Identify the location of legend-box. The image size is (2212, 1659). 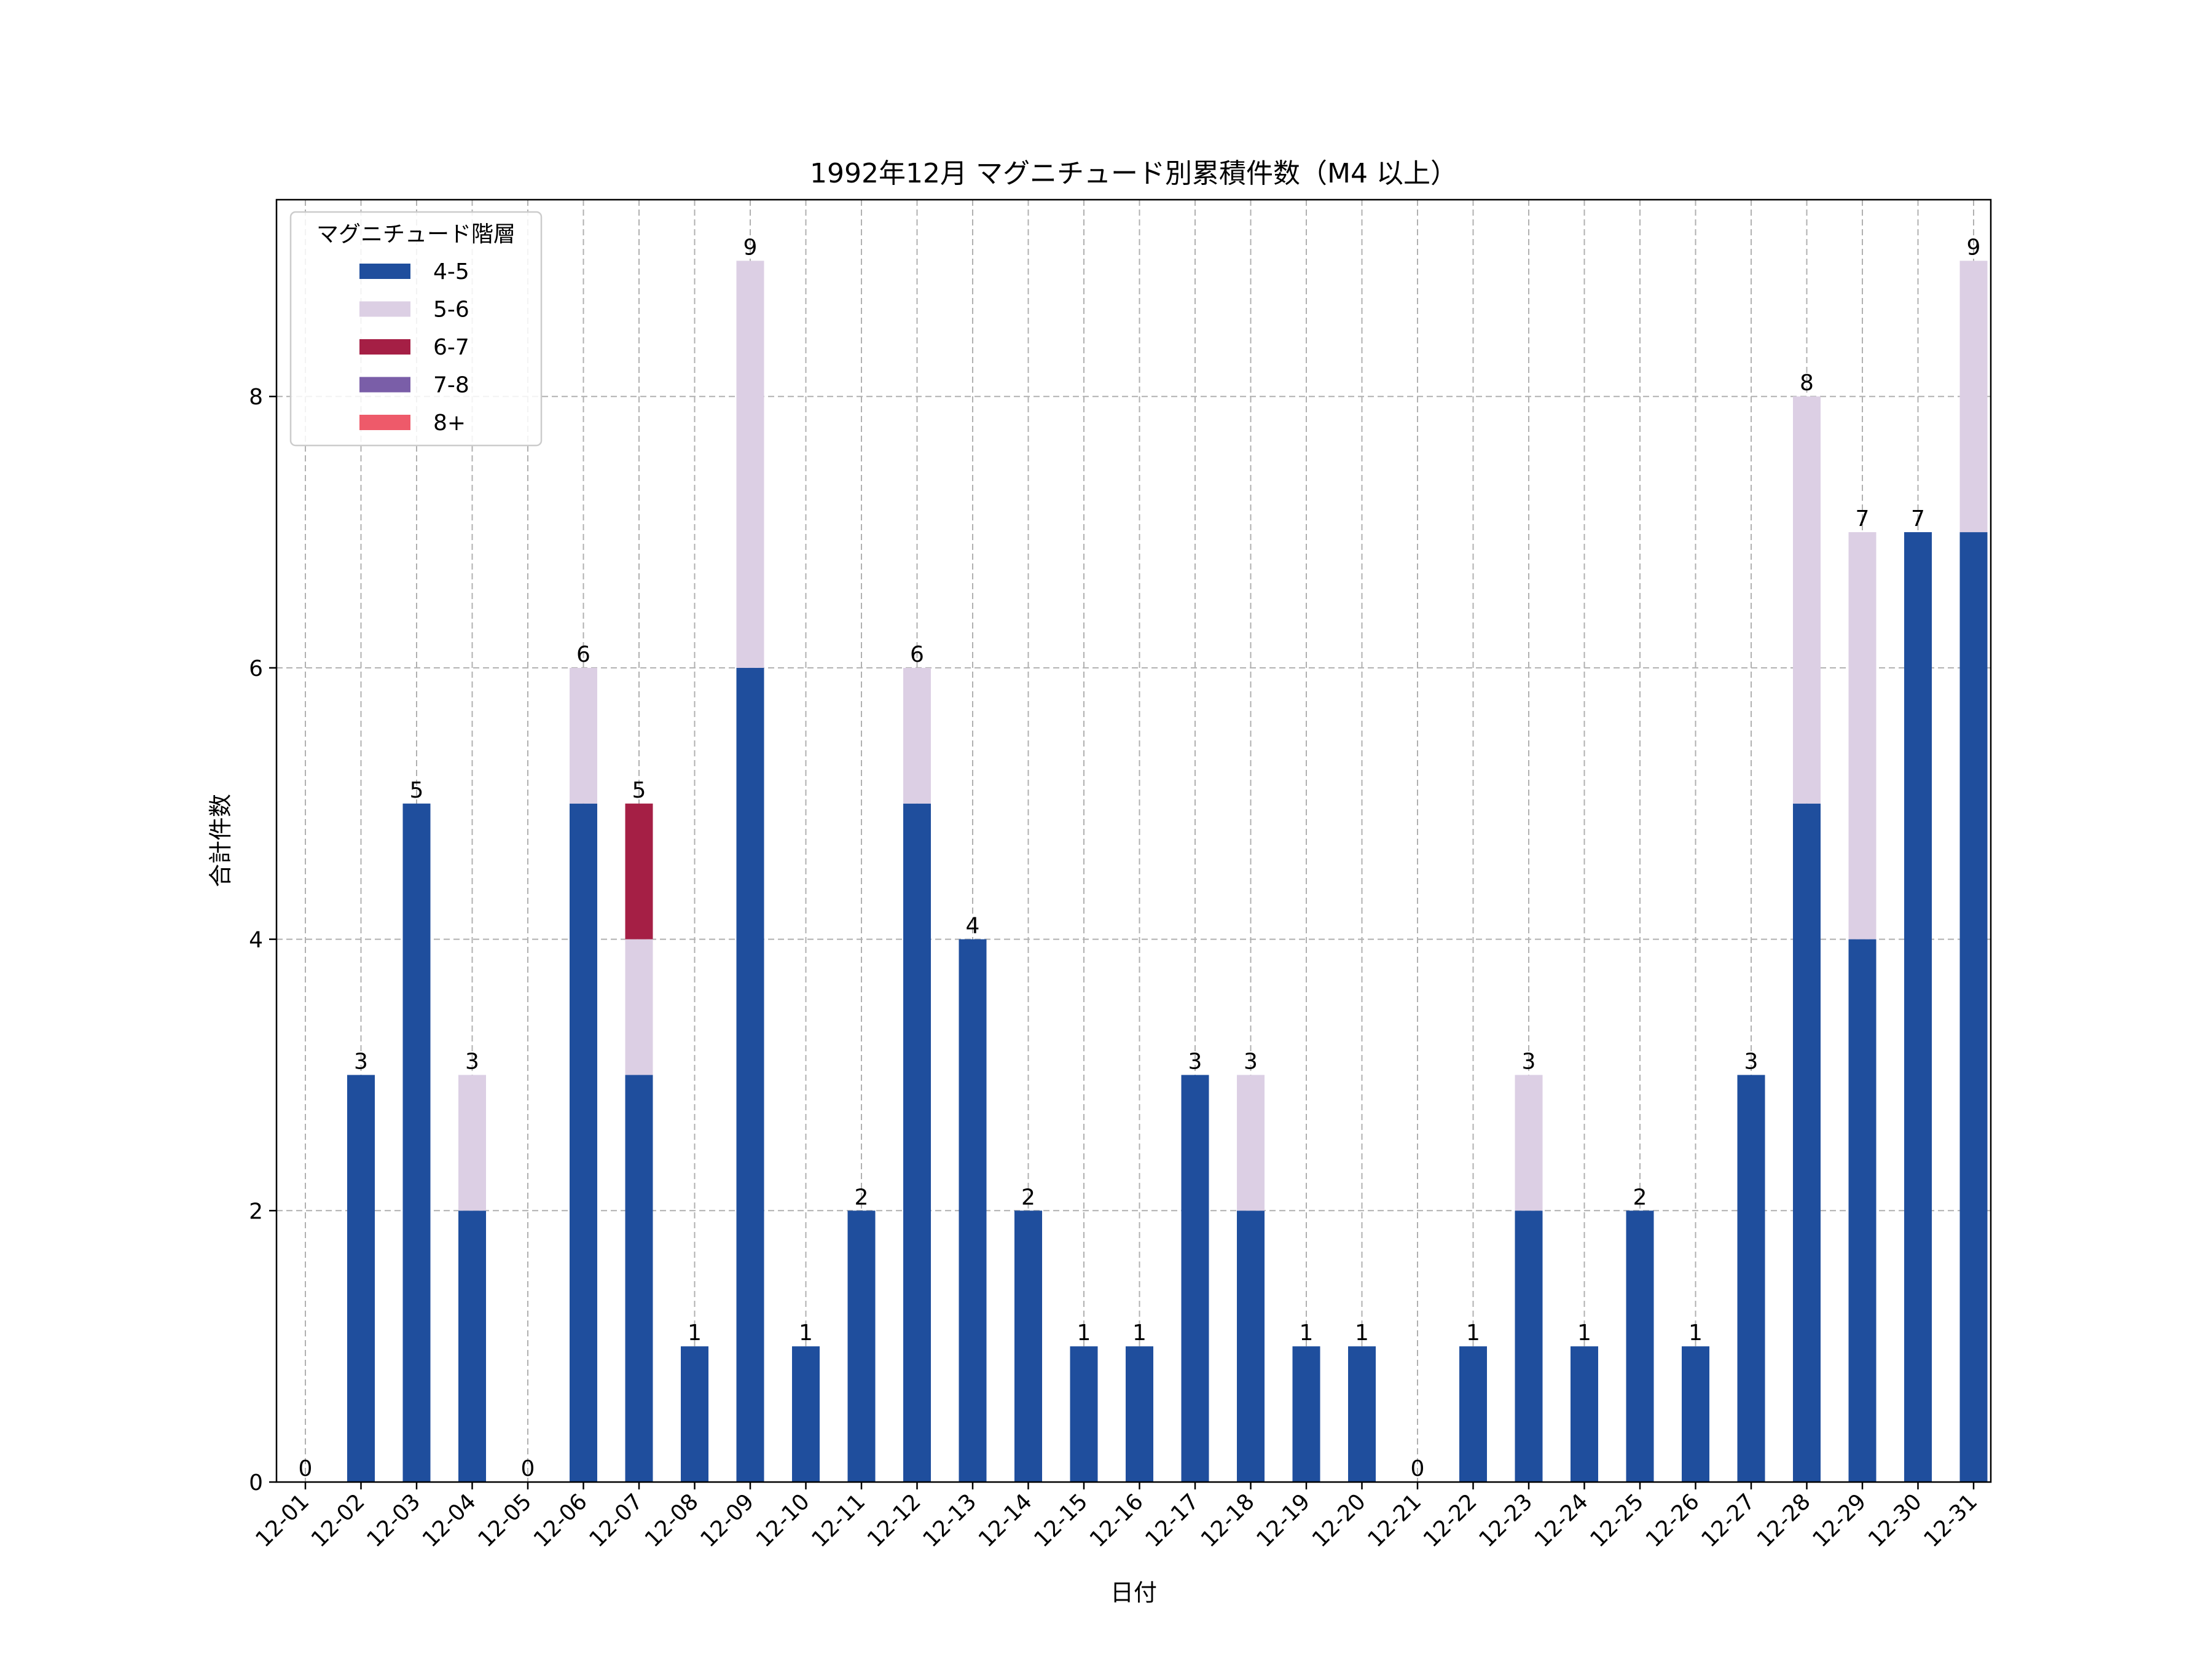
(416, 329).